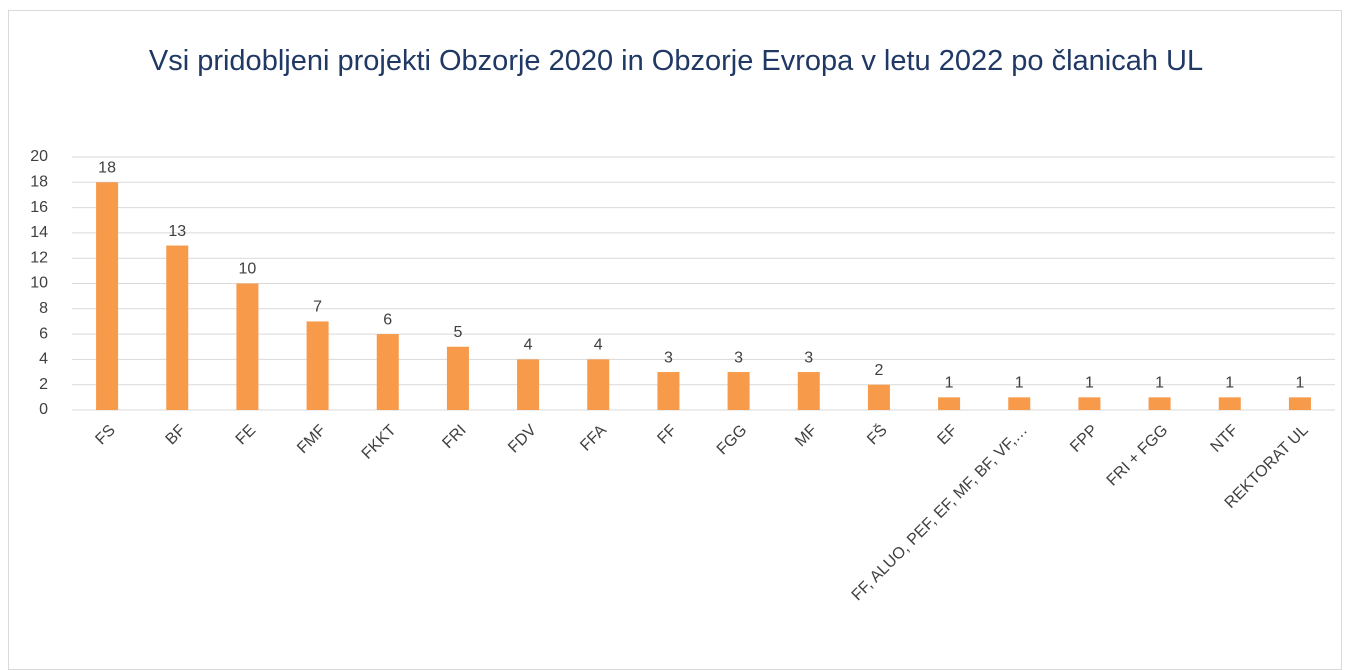  What do you see at coordinates (667, 435) in the screenshot?
I see `x-tick-label: FF` at bounding box center [667, 435].